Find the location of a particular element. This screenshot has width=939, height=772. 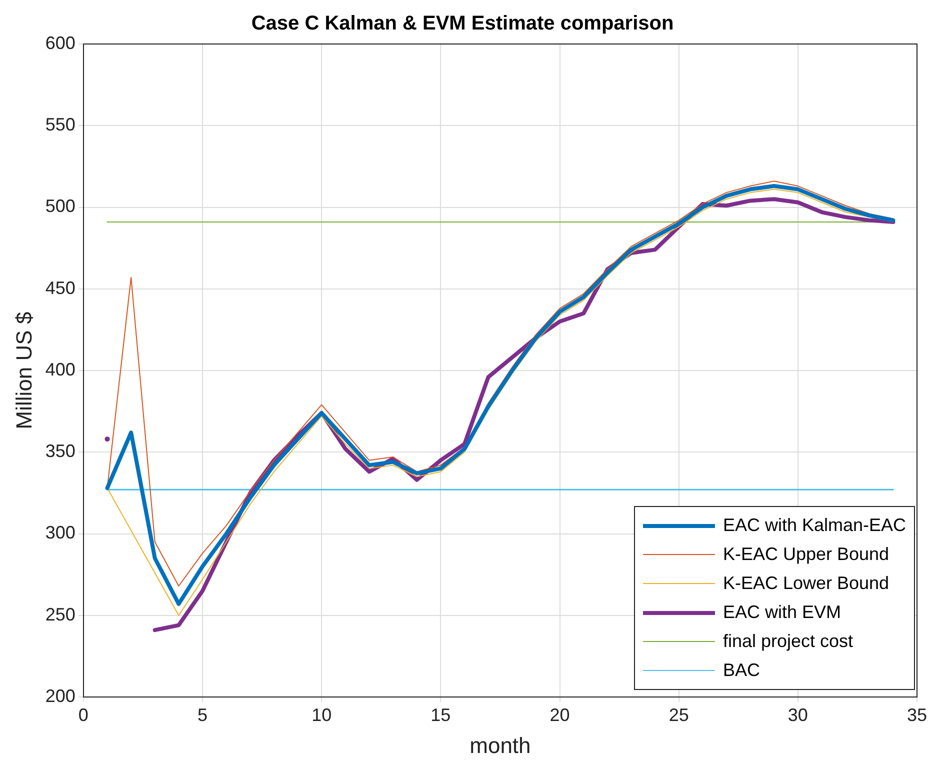

y-tick-label: 600 is located at coordinates (60, 42).